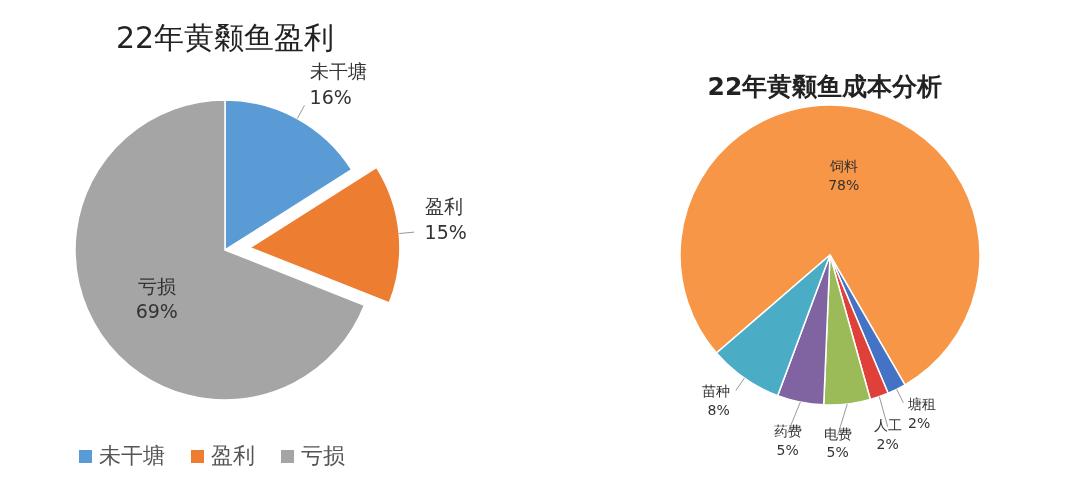 Image resolution: width=1080 pixels, height=487 pixels. Describe the element at coordinates (132, 455) in the screenshot. I see `legend-label: 未干塘` at that location.